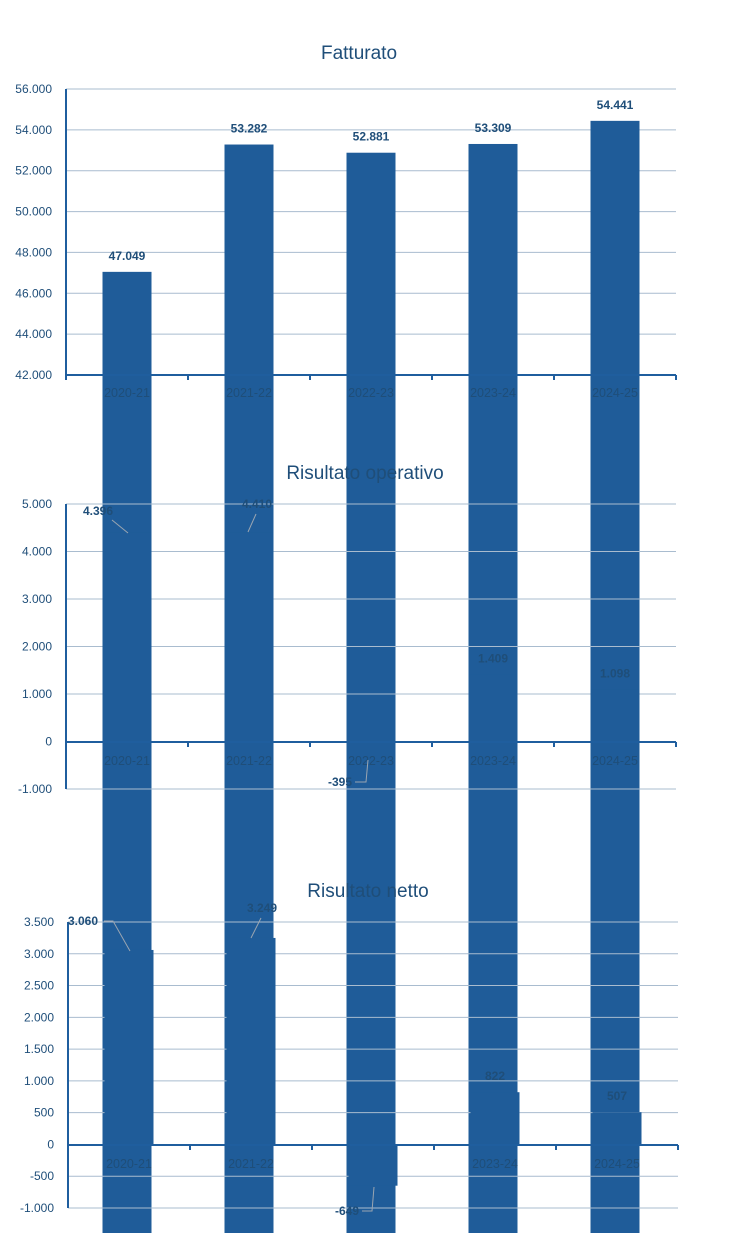 The width and height of the screenshot is (744, 1256). What do you see at coordinates (39, 1081) in the screenshot?
I see `chart3-y-tick-label: 1.000` at bounding box center [39, 1081].